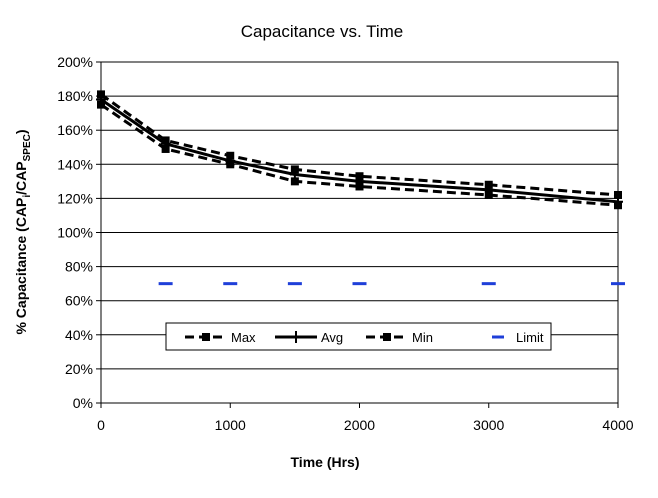 The width and height of the screenshot is (658, 498). I want to click on y-tick-label: 180%, so click(75, 96).